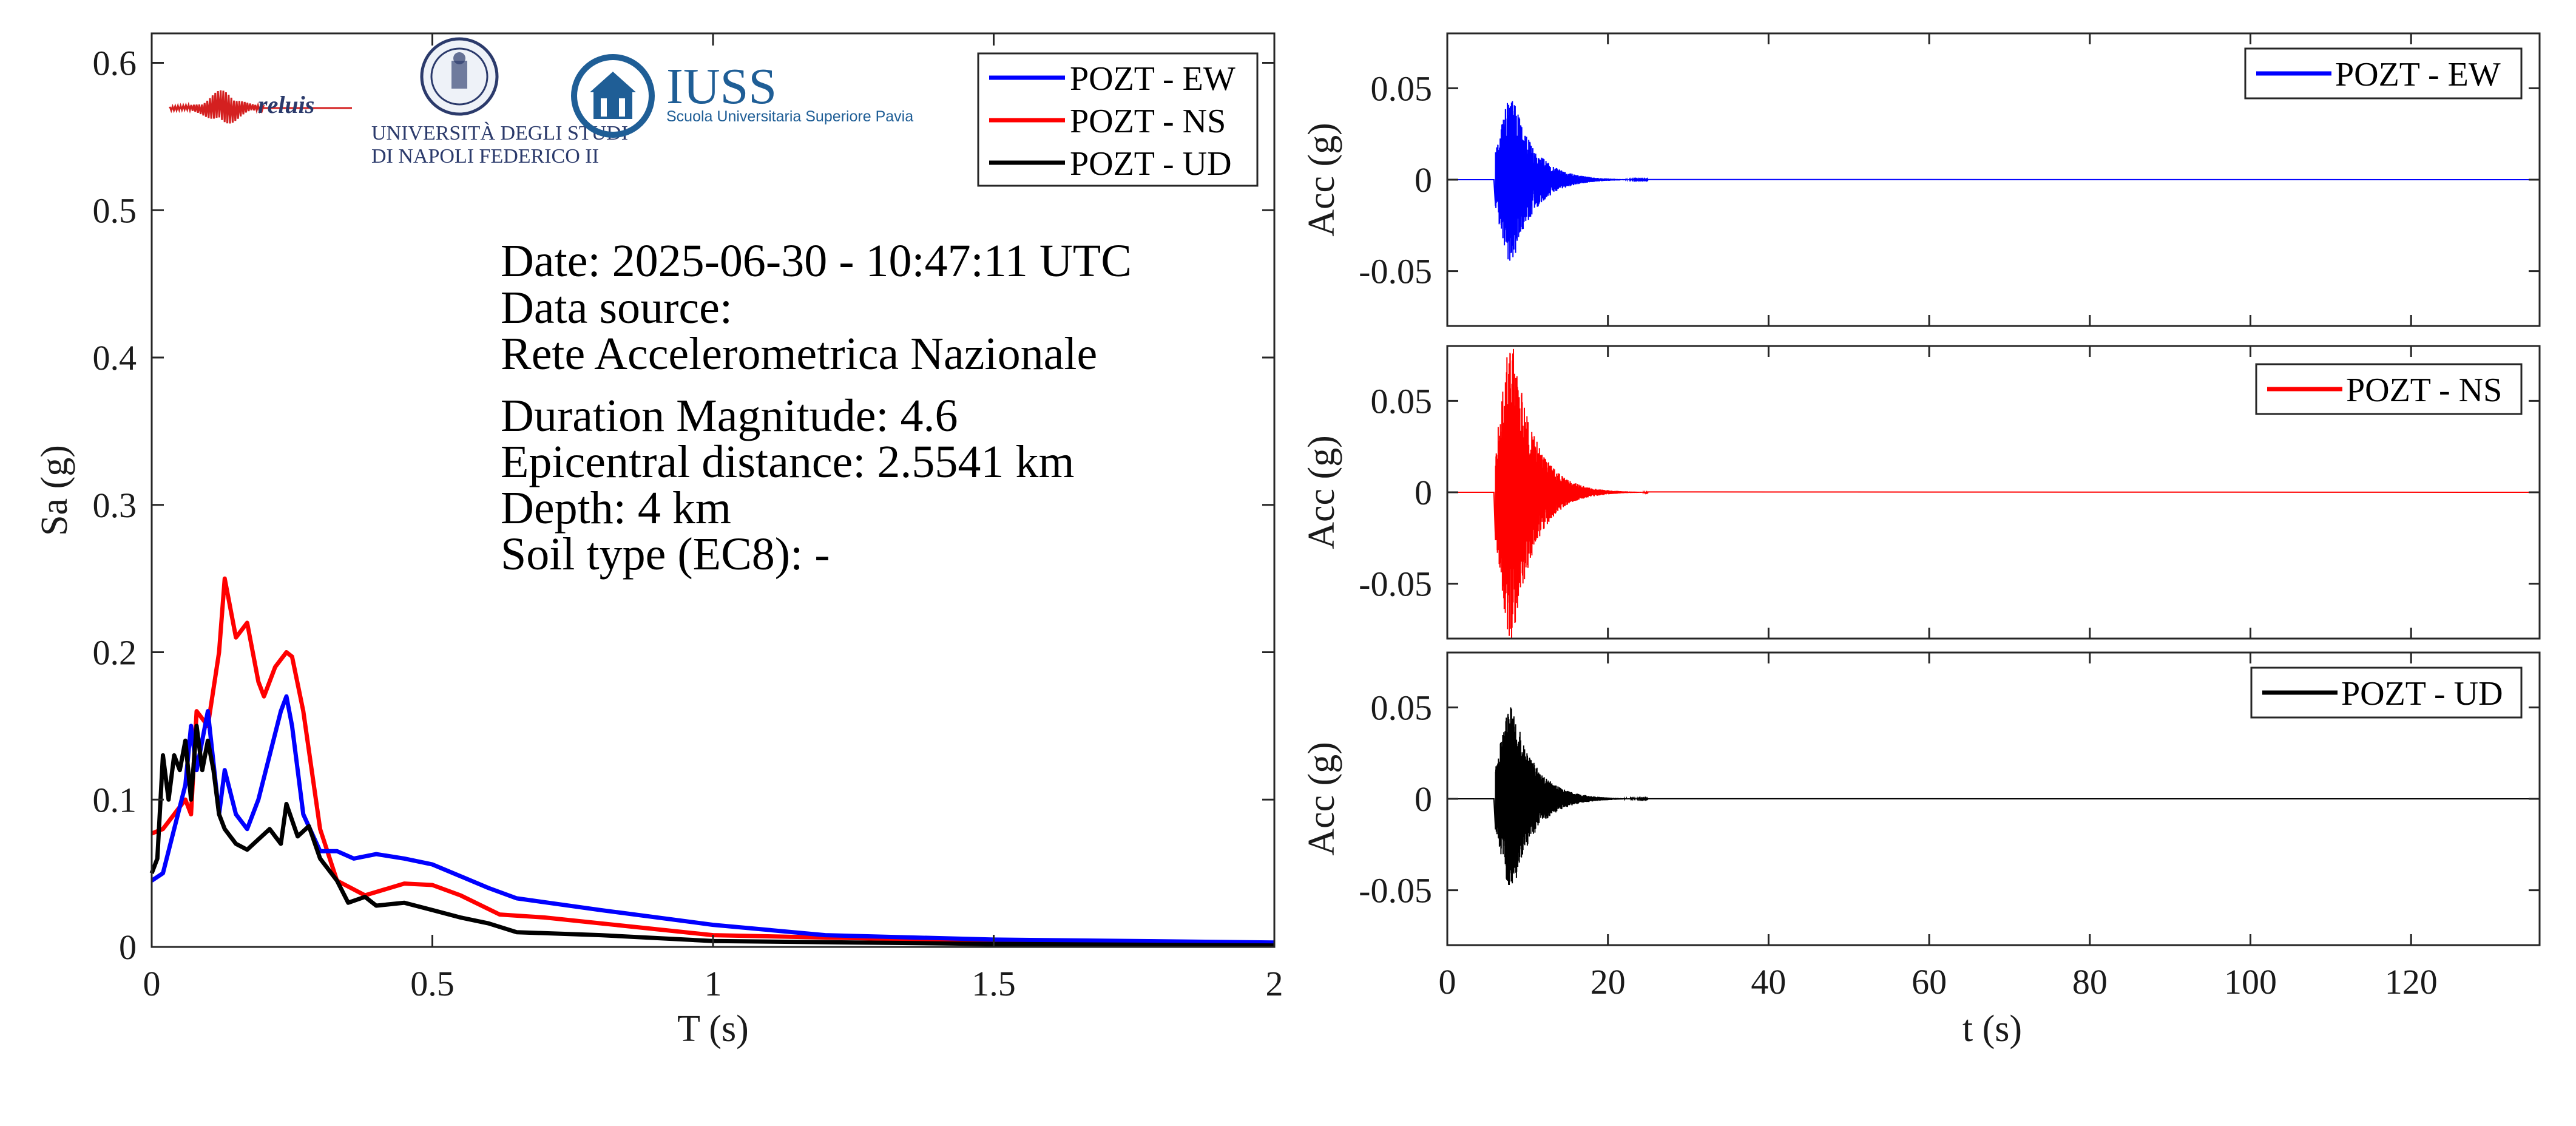 The image size is (2576, 1126). I want to click on acc-x-tick-label: 80, so click(2090, 982).